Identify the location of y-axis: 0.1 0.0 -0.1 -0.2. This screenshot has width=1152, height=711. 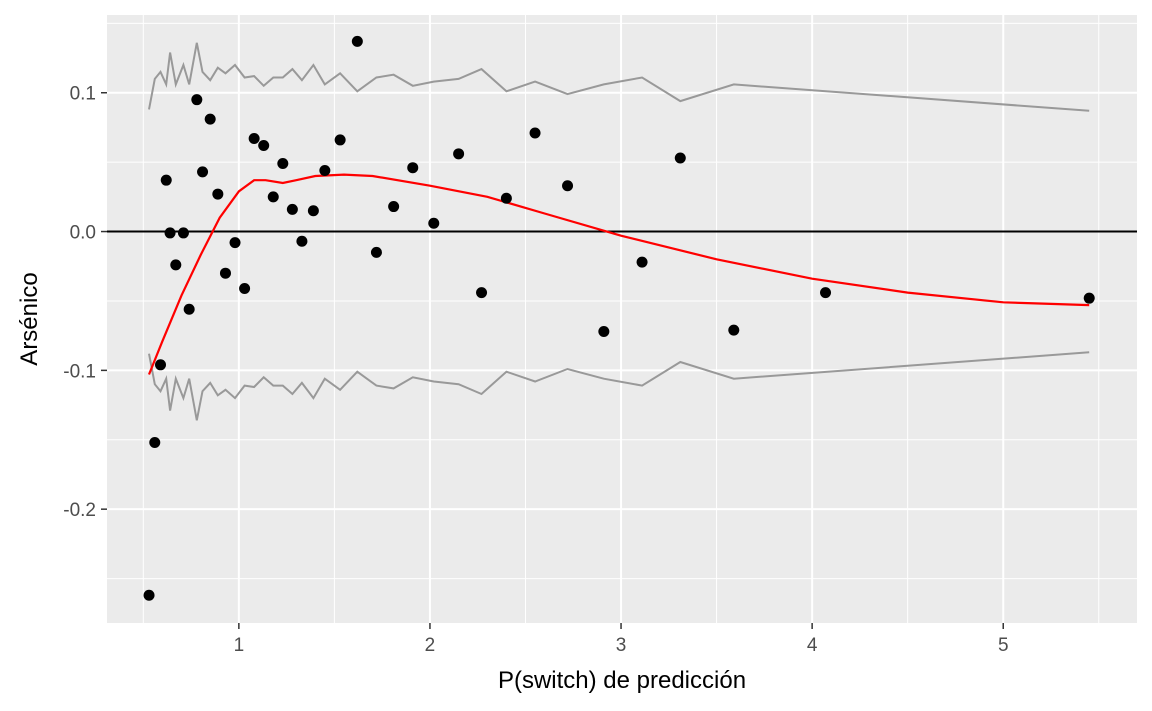
(85, 302).